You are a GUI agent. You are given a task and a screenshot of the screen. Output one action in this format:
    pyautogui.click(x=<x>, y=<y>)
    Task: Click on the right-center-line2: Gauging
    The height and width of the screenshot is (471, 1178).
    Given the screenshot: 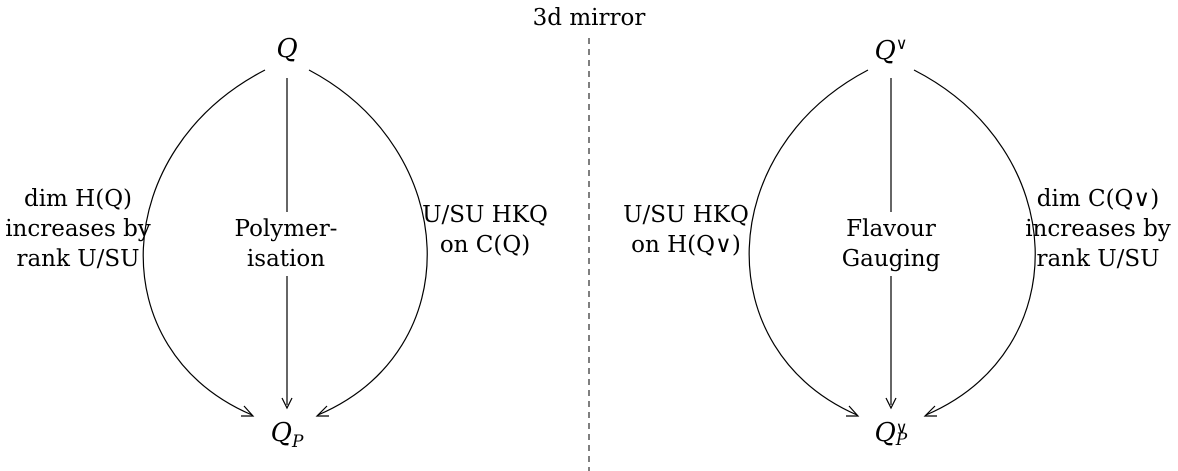 What is the action you would take?
    pyautogui.click(x=891, y=259)
    